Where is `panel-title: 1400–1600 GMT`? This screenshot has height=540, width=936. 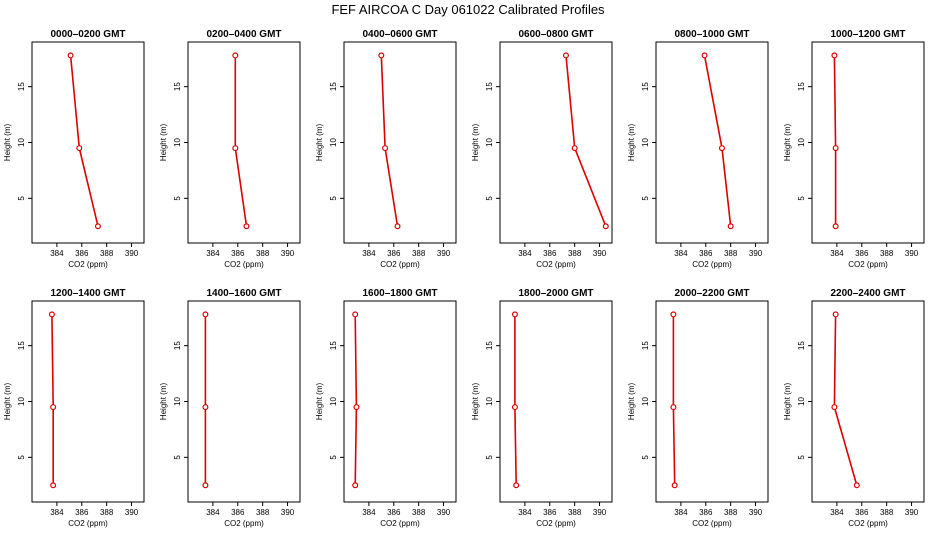
panel-title: 1400–1600 GMT is located at coordinates (243, 293).